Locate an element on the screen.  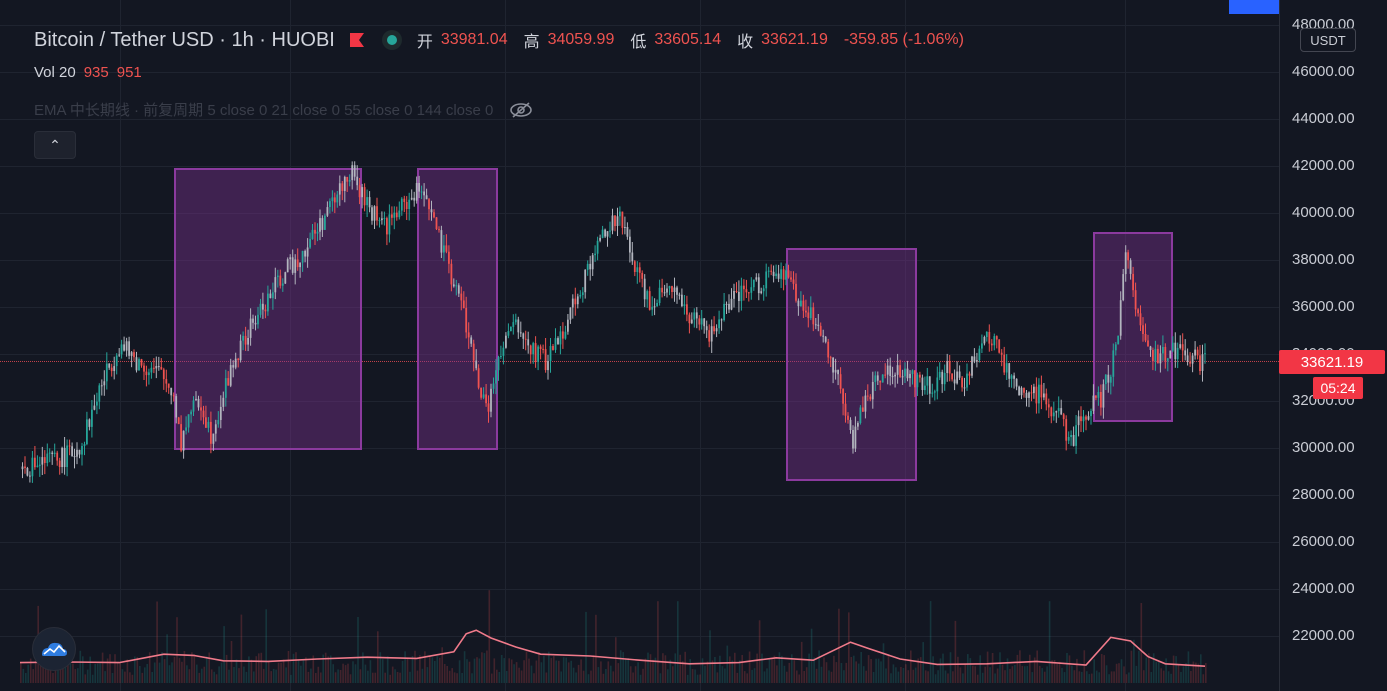
eye-crossed-icon is located at coordinates (521, 110).